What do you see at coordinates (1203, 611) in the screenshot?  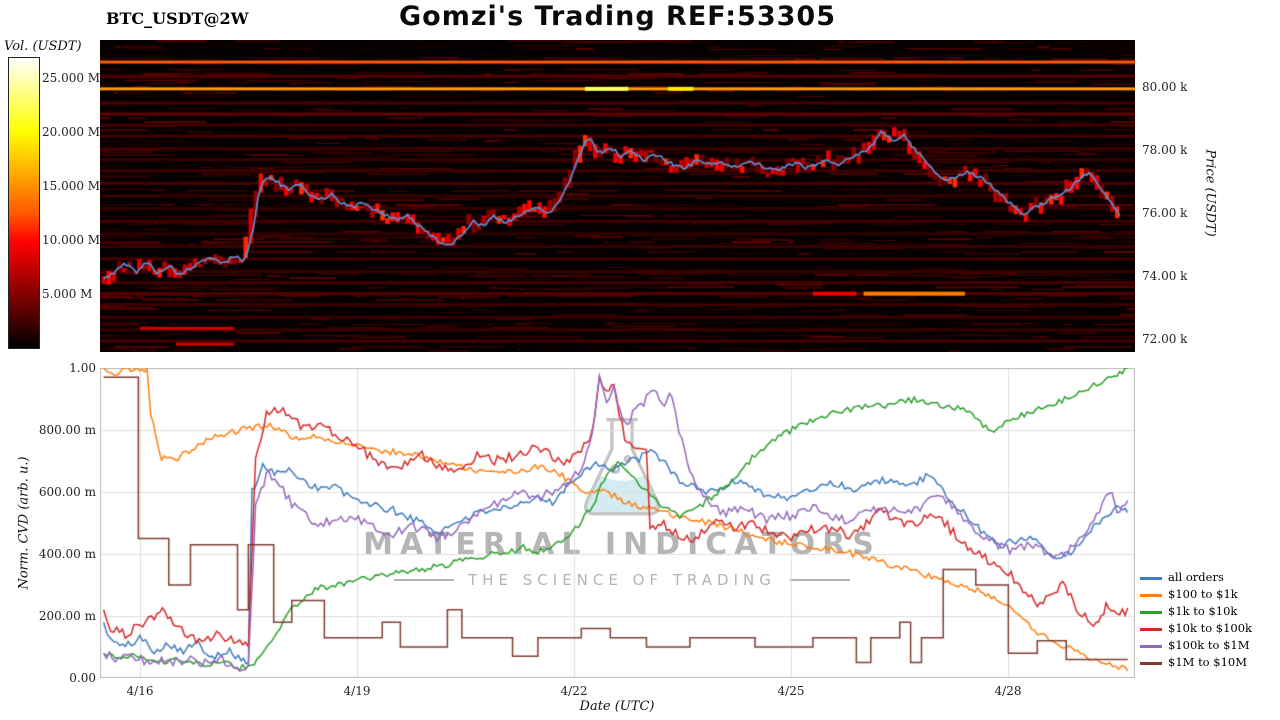 I see `legend-label: $1k to $10k` at bounding box center [1203, 611].